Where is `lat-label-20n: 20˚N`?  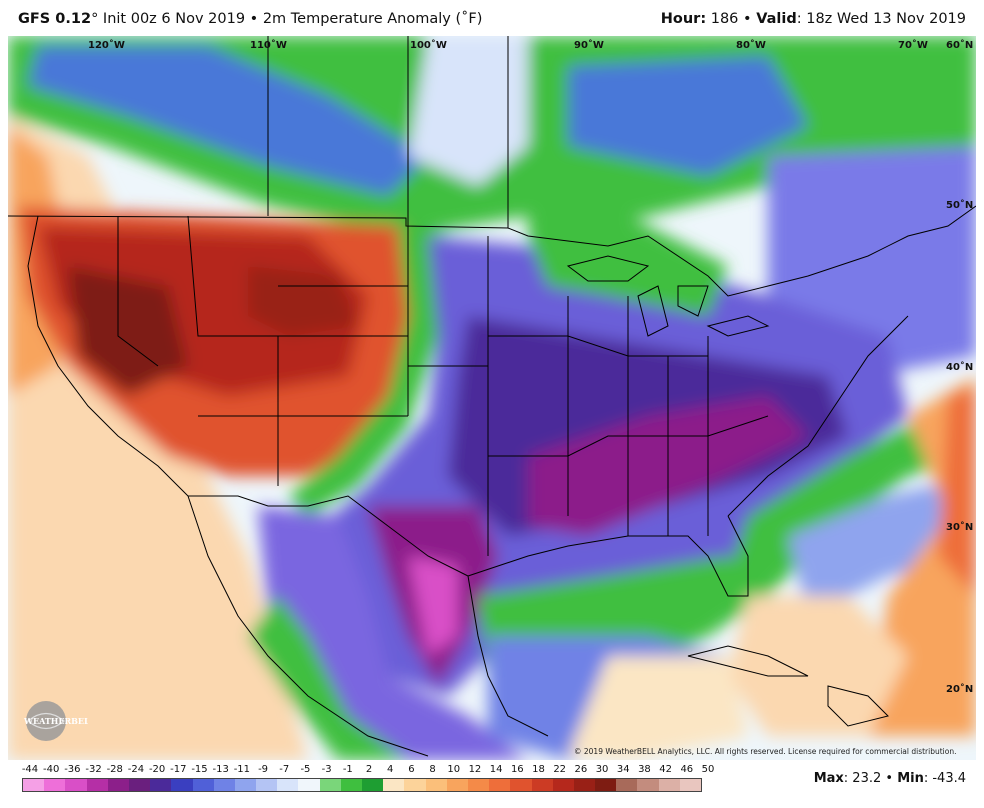 lat-label-20n: 20˚N is located at coordinates (959, 689).